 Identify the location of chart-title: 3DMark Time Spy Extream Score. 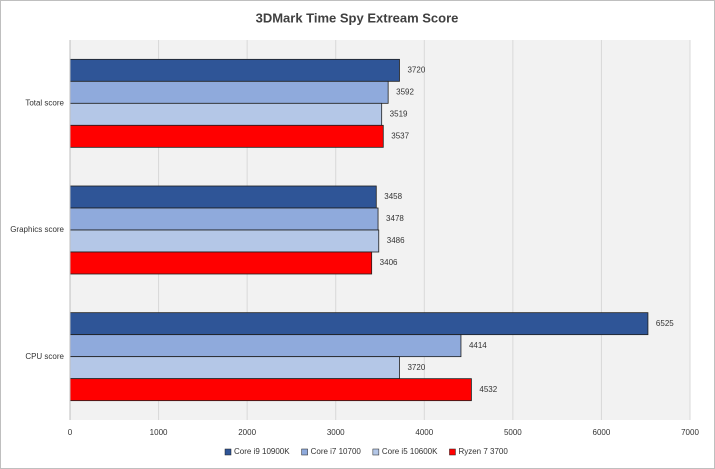
(357, 17).